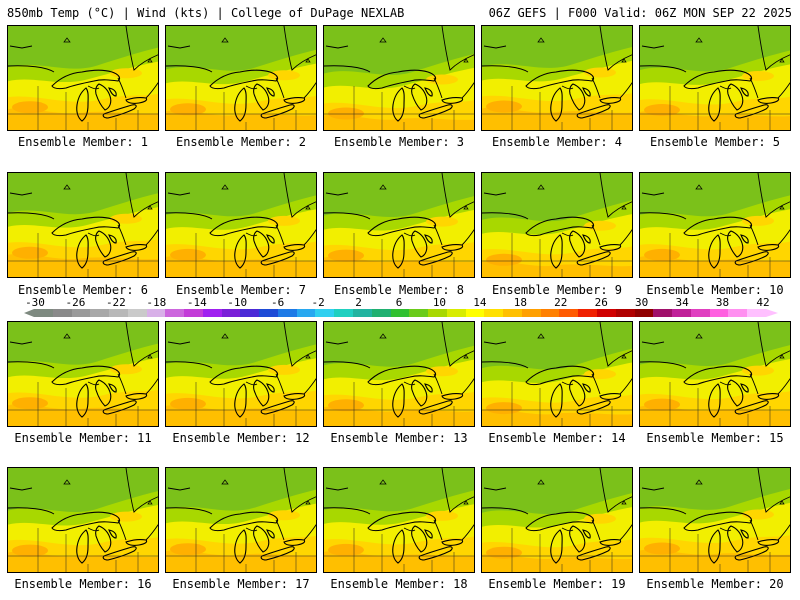 This screenshot has height=600, width=800. Describe the element at coordinates (715, 438) in the screenshot. I see `ensemble-member-label: Ensemble Member: 15` at that location.